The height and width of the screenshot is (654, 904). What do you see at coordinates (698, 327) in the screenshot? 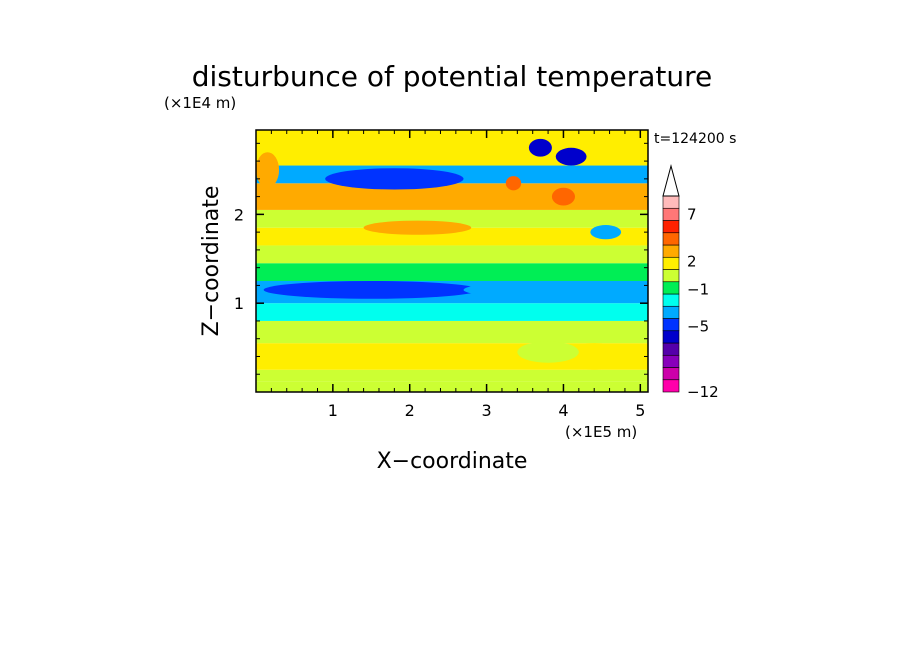
I see `colorbar-tick-label: −5` at bounding box center [698, 327].